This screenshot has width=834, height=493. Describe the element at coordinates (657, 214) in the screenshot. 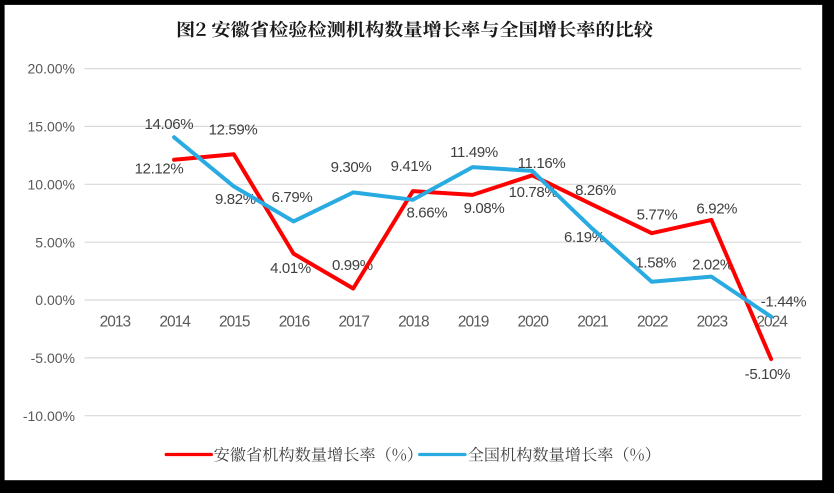

I see `svg-text: 5.77%` at that location.